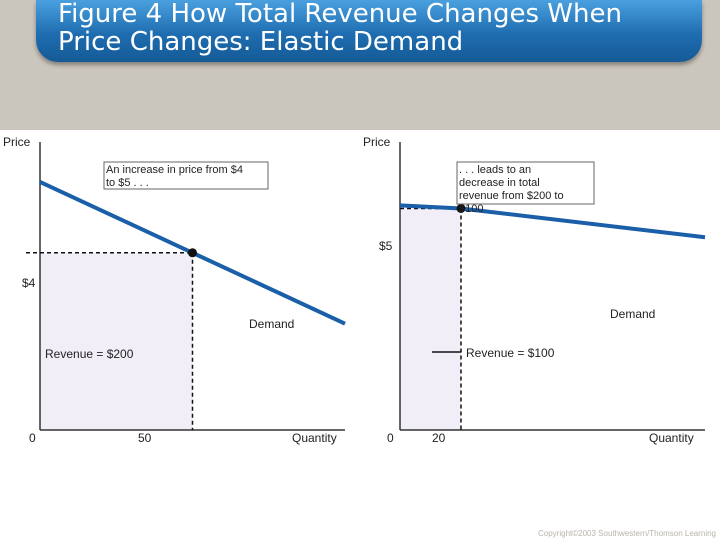 This screenshot has width=720, height=540. Describe the element at coordinates (271, 324) in the screenshot. I see `panel-1-demand-label: Demand` at that location.